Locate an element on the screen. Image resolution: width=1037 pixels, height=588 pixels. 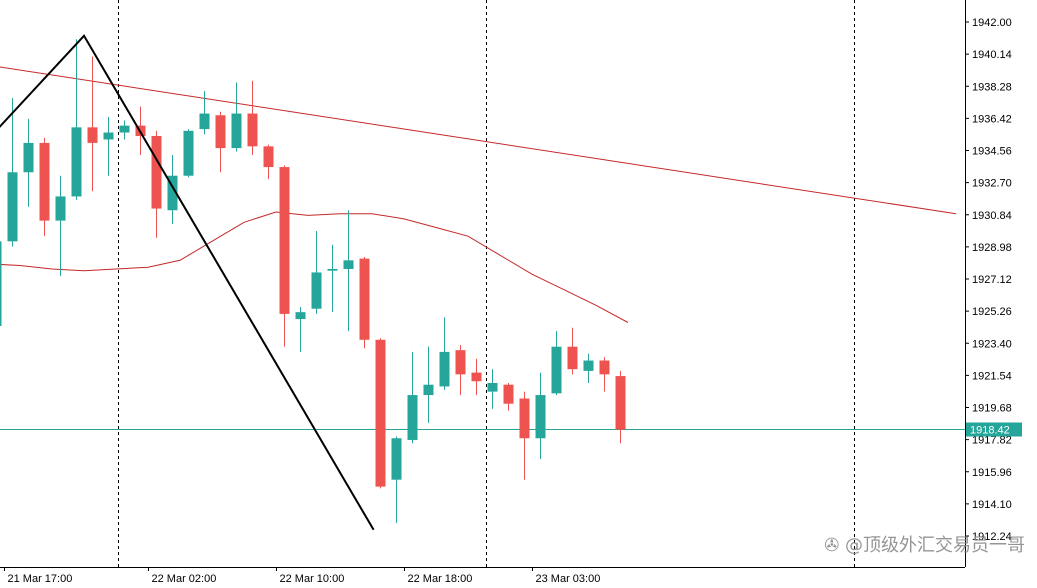
price-tick-label-9: 1925.26 is located at coordinates (992, 312).